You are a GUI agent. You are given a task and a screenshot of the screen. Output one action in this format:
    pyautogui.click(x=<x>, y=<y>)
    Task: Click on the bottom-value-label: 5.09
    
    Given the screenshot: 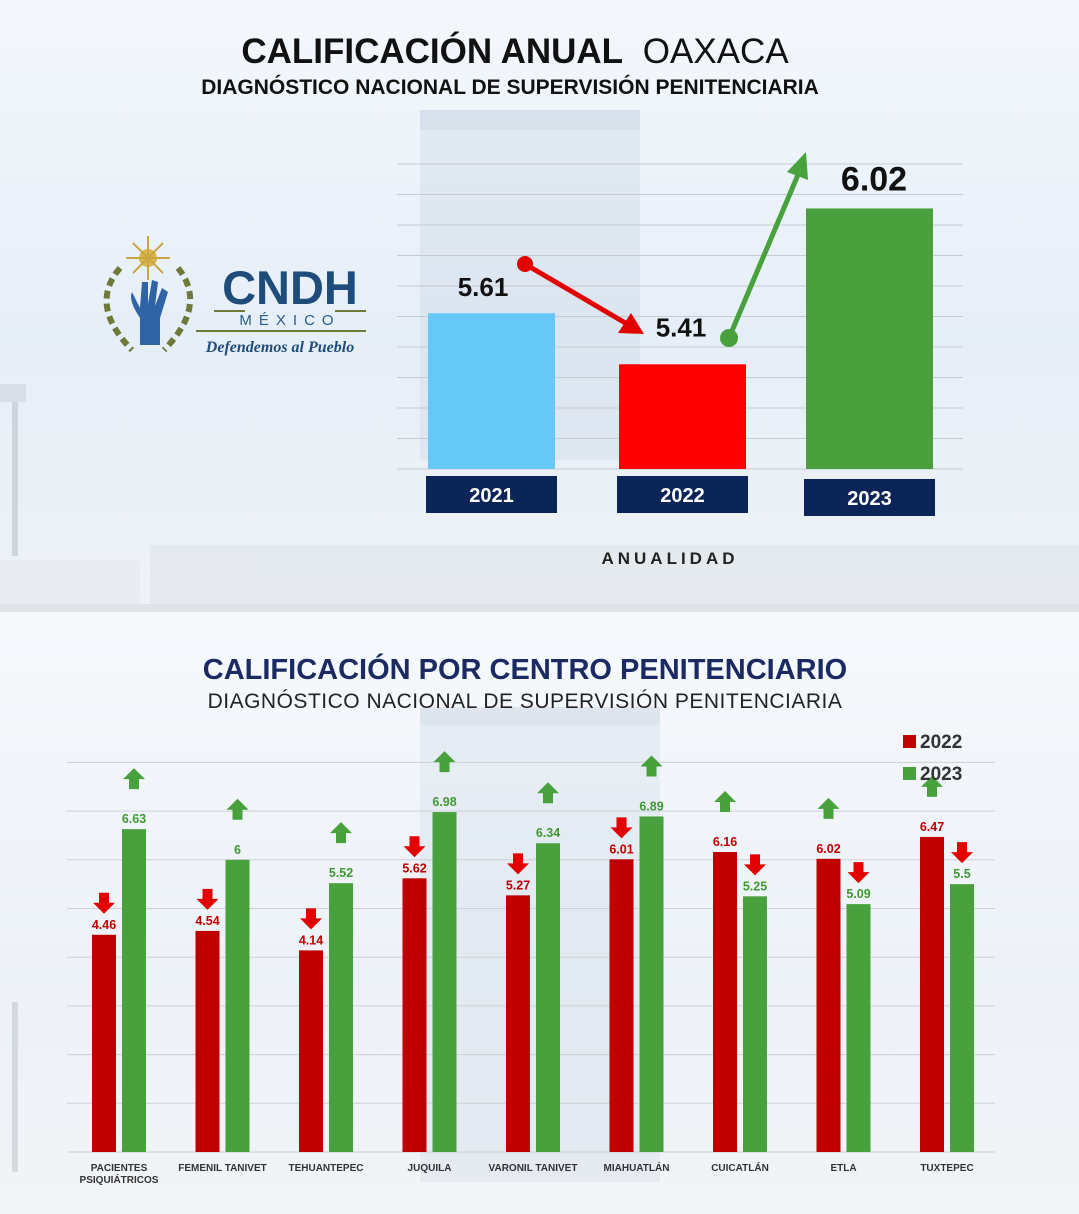 What is the action you would take?
    pyautogui.click(x=858, y=894)
    